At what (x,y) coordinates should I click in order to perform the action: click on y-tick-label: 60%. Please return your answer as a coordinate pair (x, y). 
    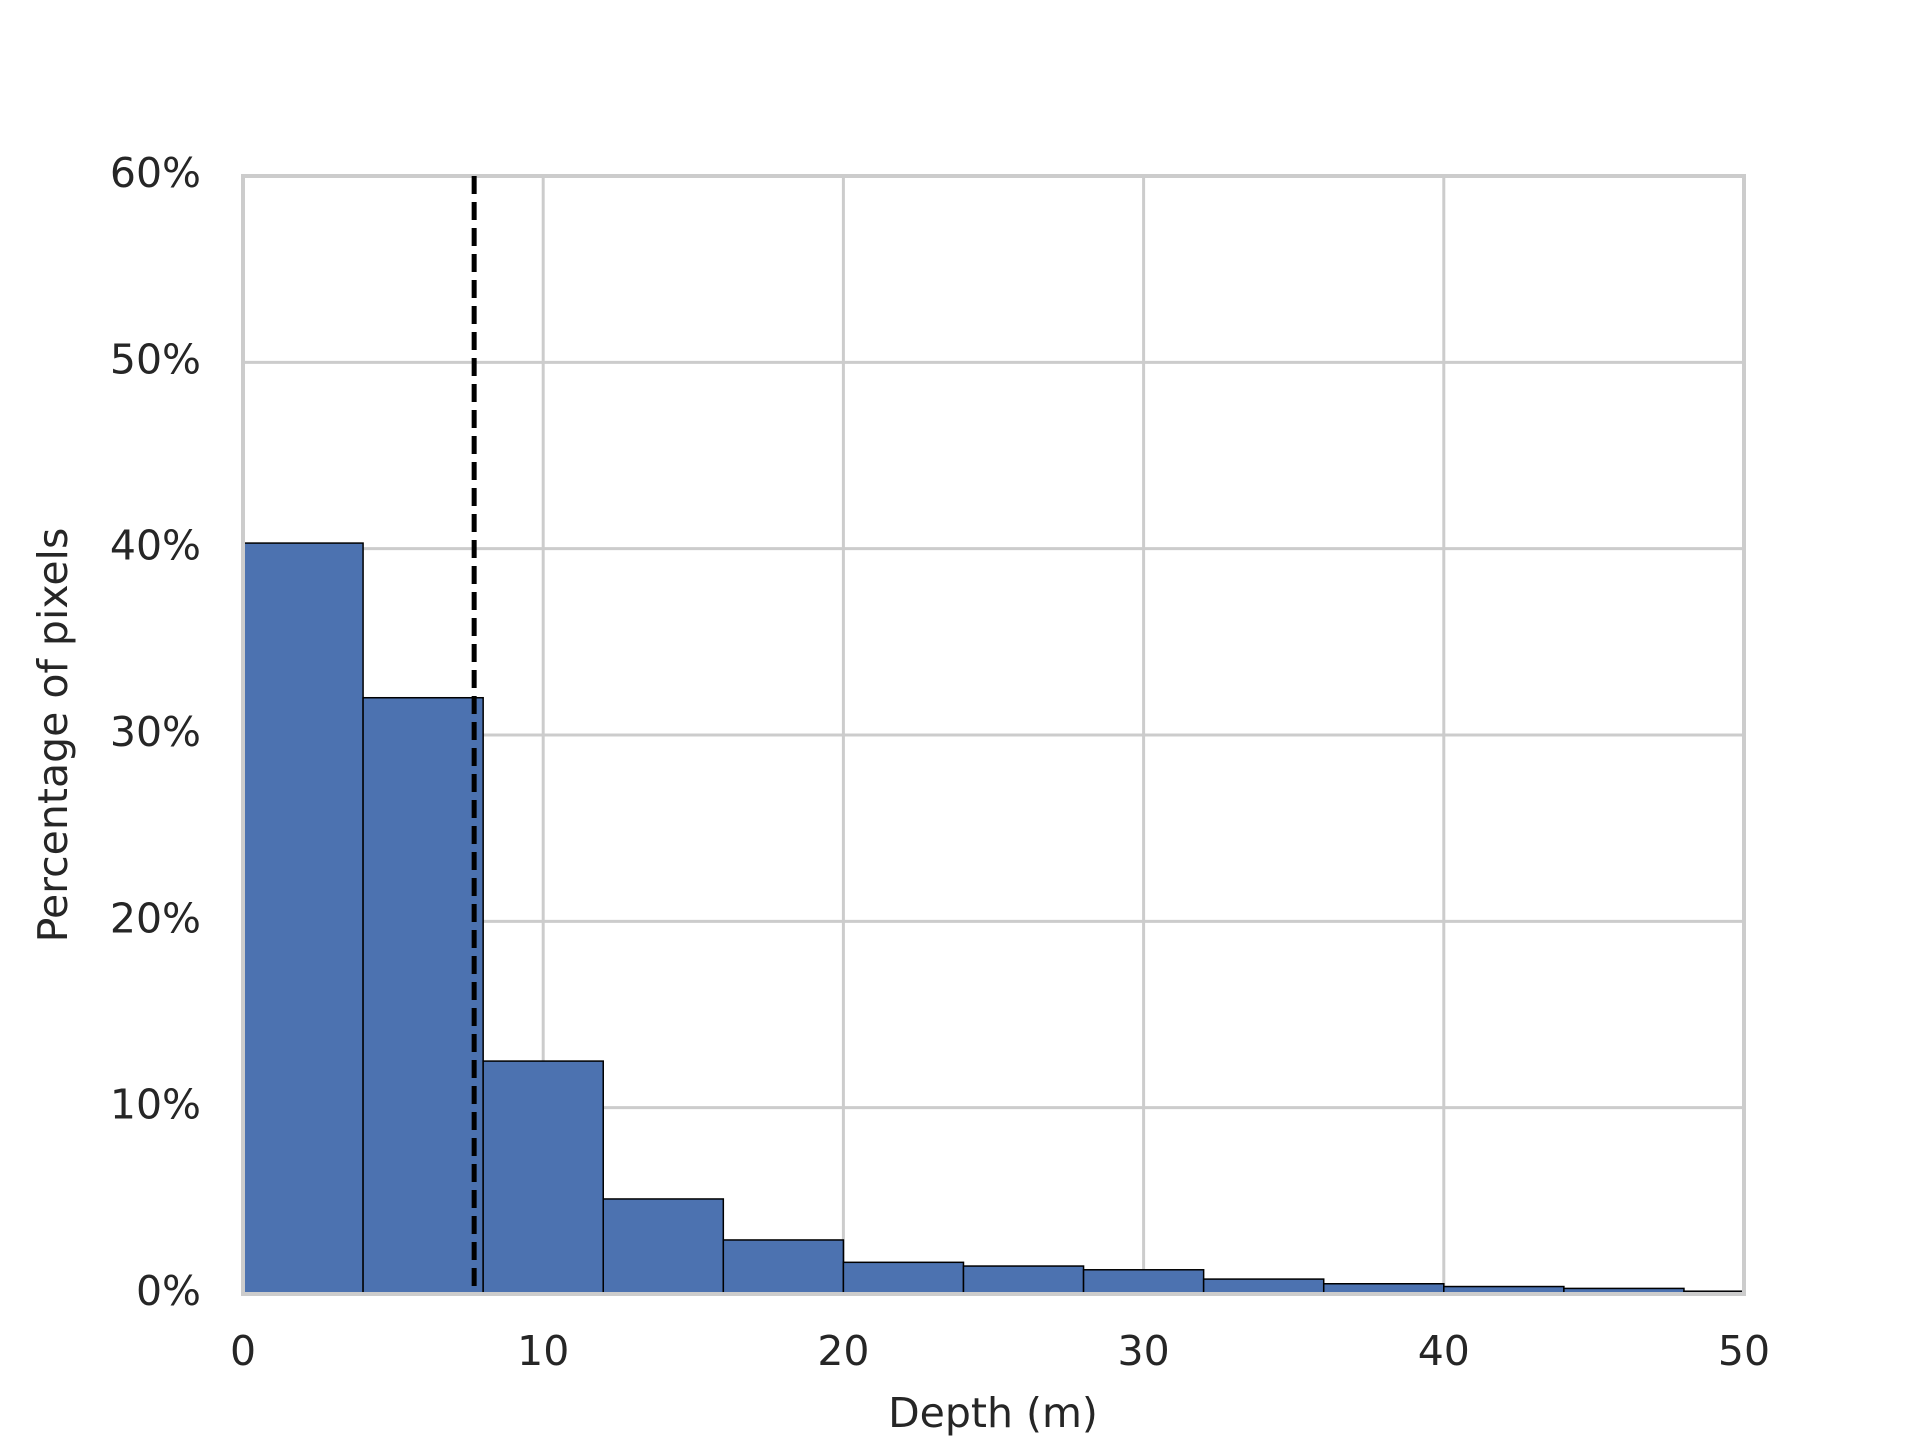
    Looking at the image, I should click on (155, 173).